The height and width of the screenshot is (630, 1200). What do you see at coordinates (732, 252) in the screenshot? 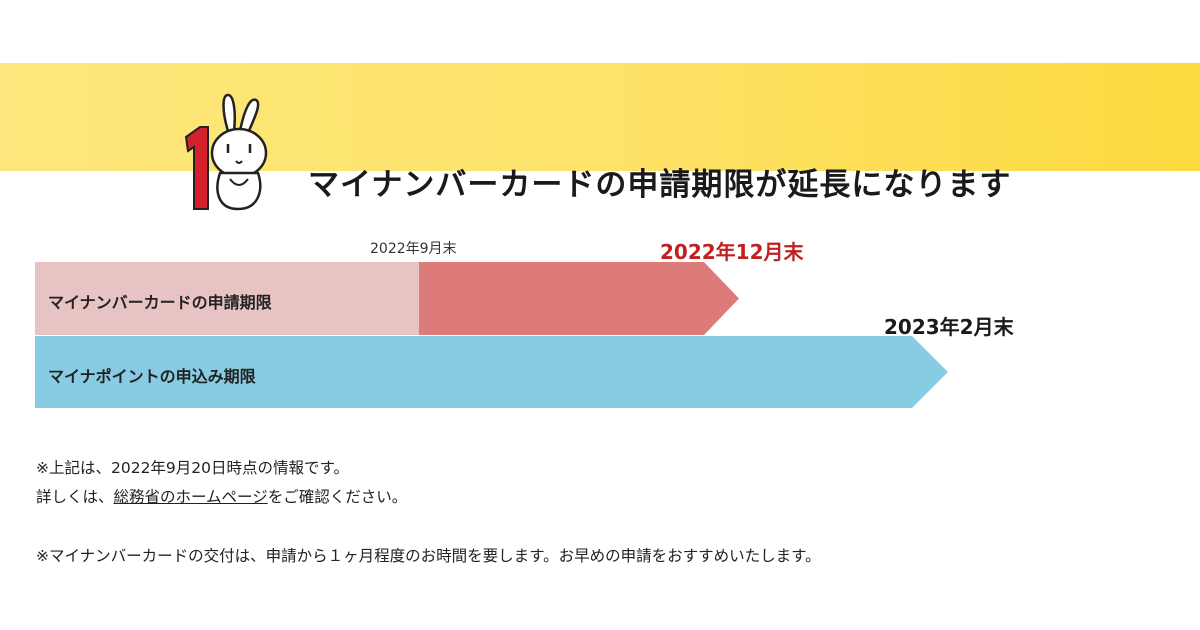
I see `extended-deadline-label: 2022年12月末` at bounding box center [732, 252].